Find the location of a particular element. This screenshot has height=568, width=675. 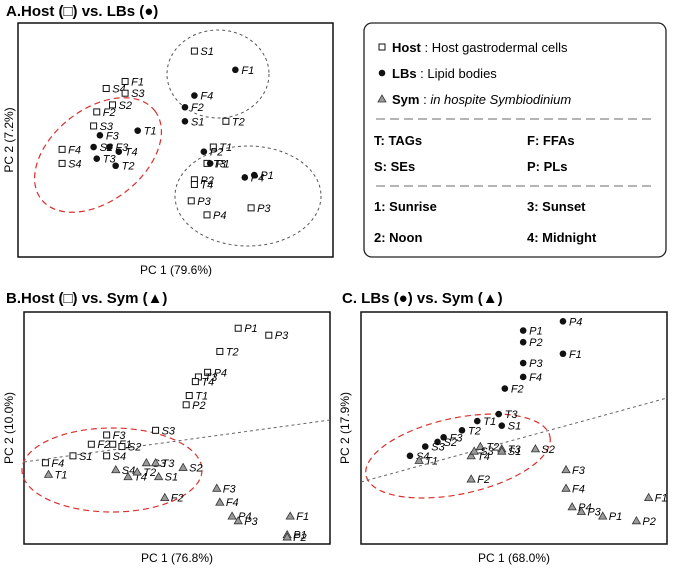

legend-lbs: LBs : Lipid bodies is located at coordinates (444, 73).